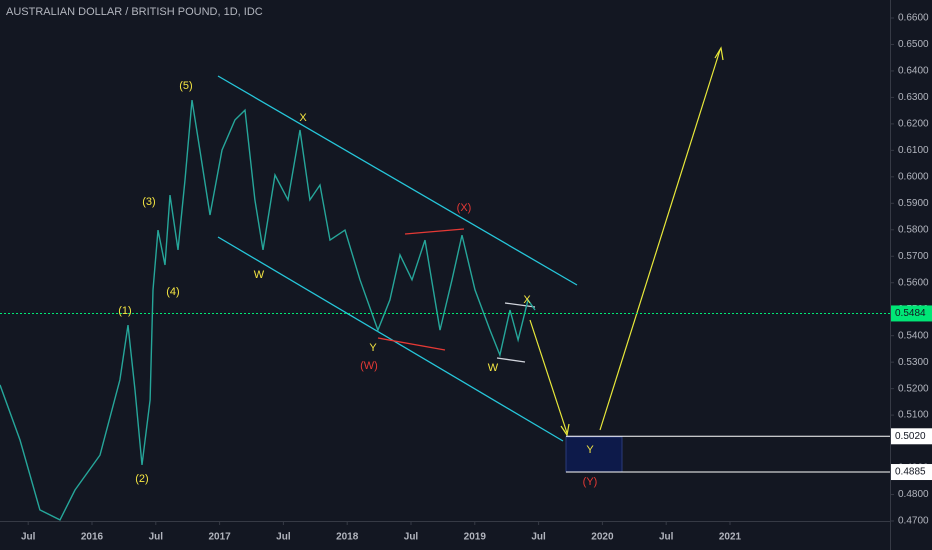 The image size is (932, 550). I want to click on channel-upper, so click(397, 180).